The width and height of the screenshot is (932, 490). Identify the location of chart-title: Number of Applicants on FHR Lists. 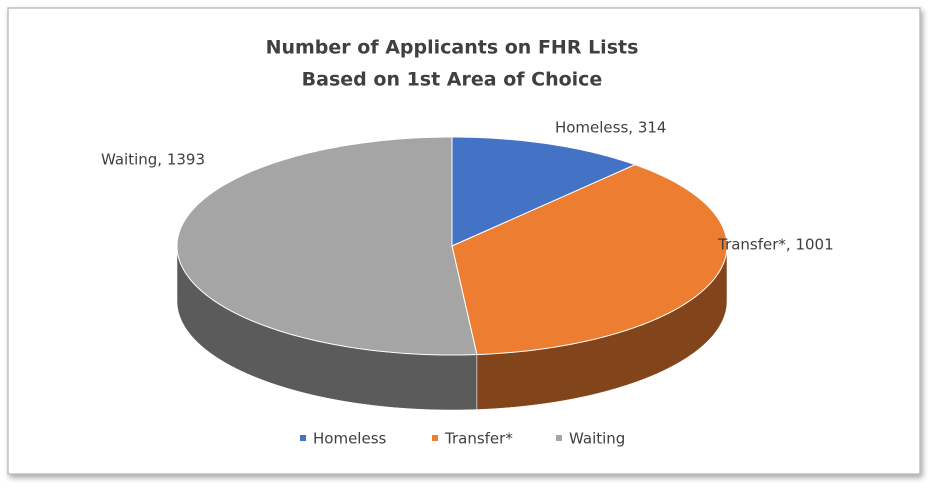
(452, 48).